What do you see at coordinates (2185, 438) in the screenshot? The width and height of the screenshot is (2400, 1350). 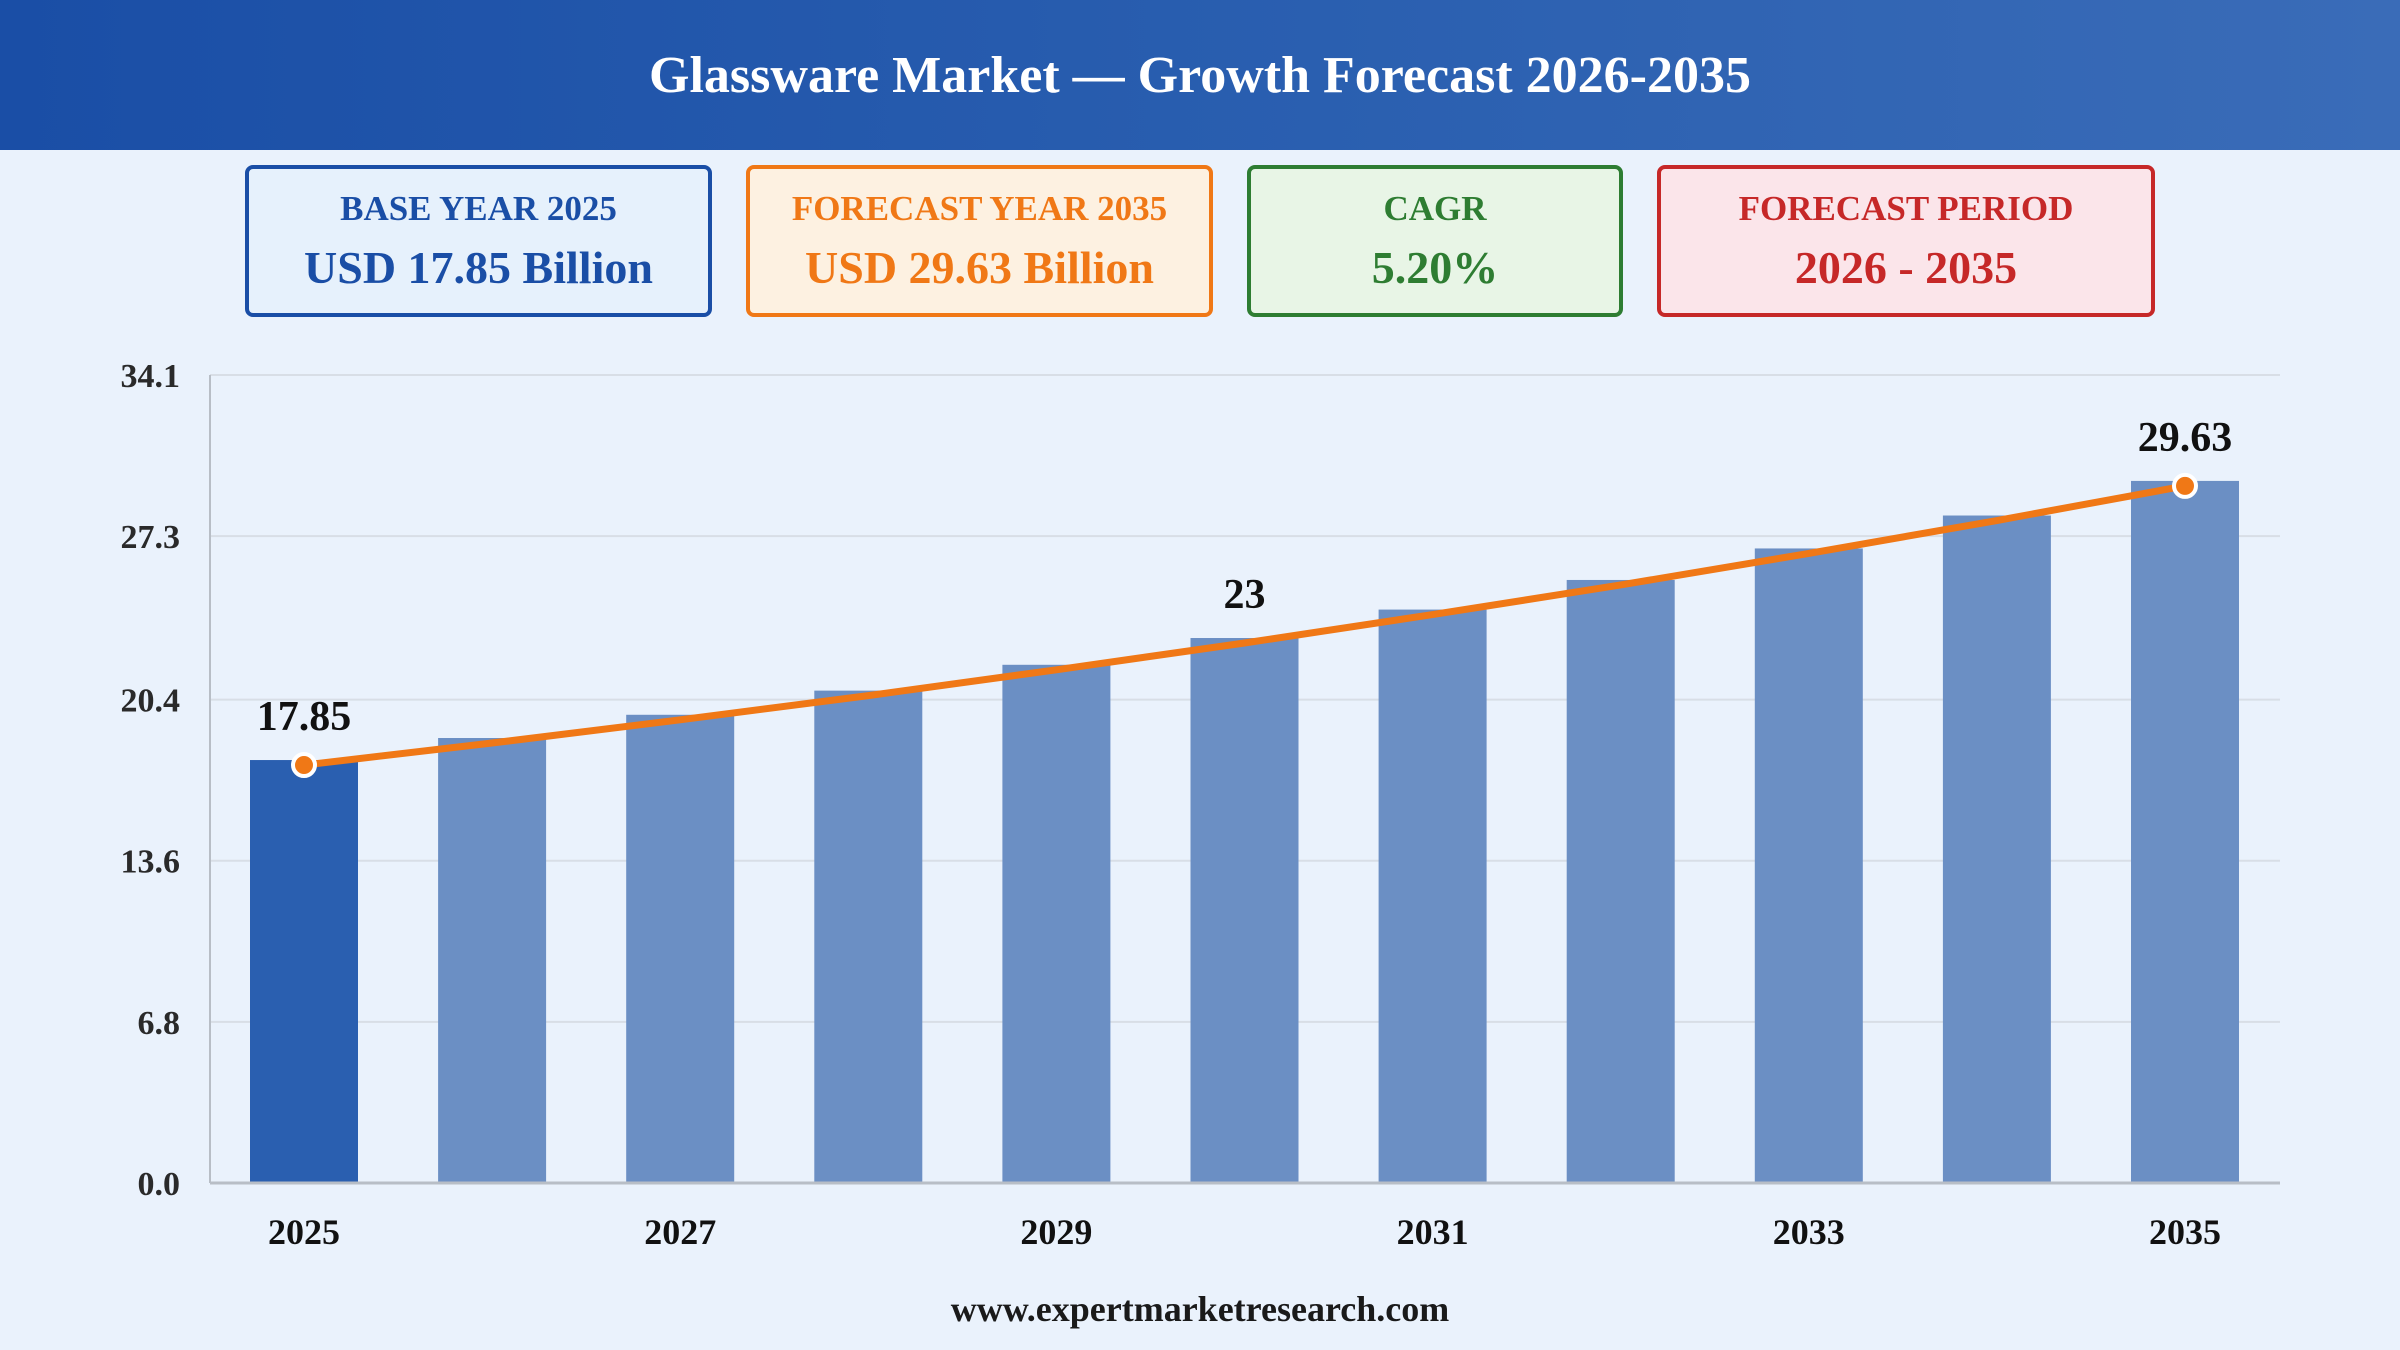 I see `data-label: 29.63` at bounding box center [2185, 438].